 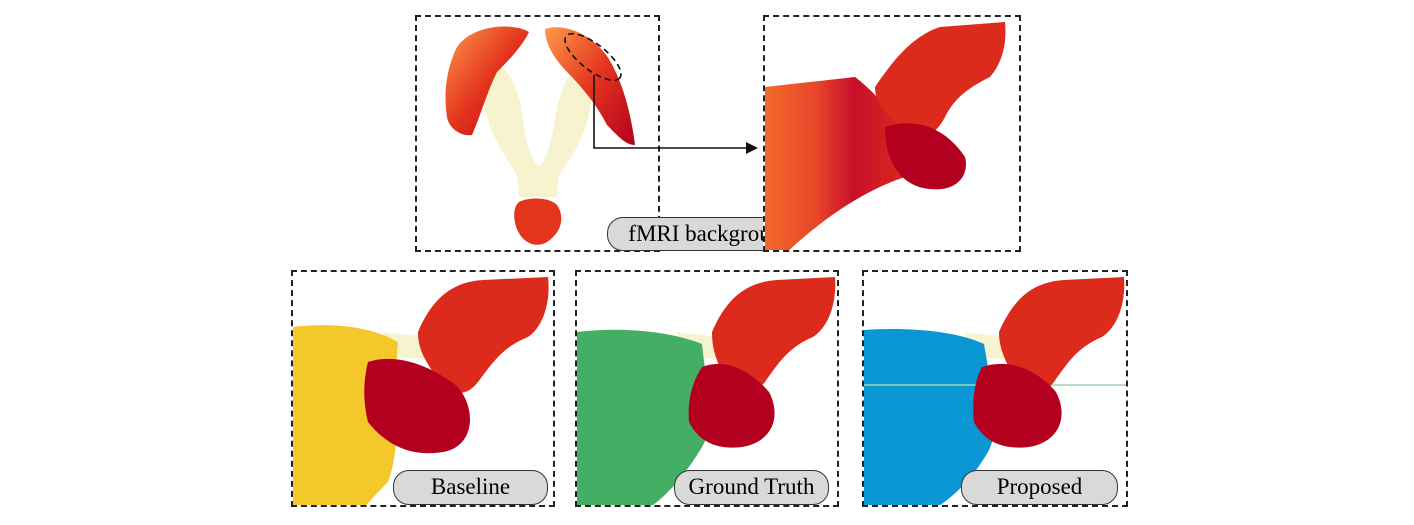 I want to click on baseline-panel, so click(x=423, y=388).